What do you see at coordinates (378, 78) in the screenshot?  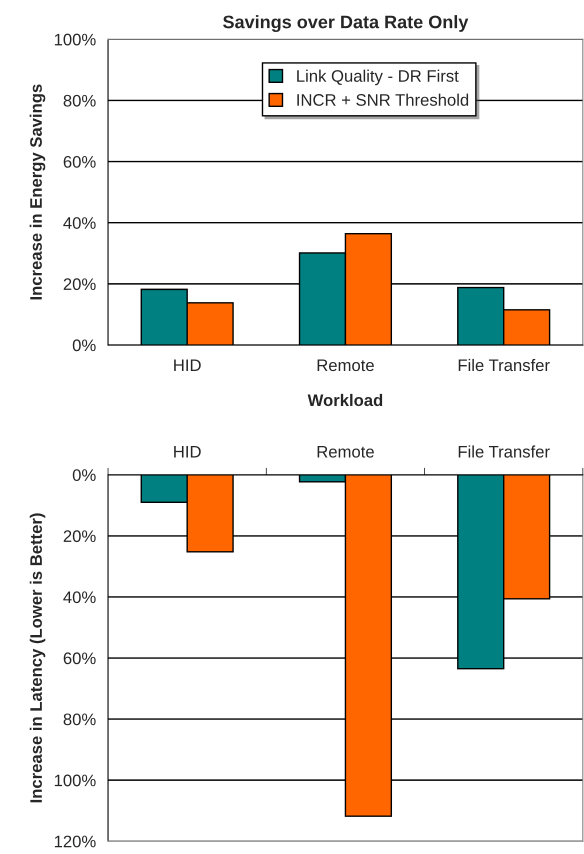 I see `legend-label: Link Quality - DR First` at bounding box center [378, 78].